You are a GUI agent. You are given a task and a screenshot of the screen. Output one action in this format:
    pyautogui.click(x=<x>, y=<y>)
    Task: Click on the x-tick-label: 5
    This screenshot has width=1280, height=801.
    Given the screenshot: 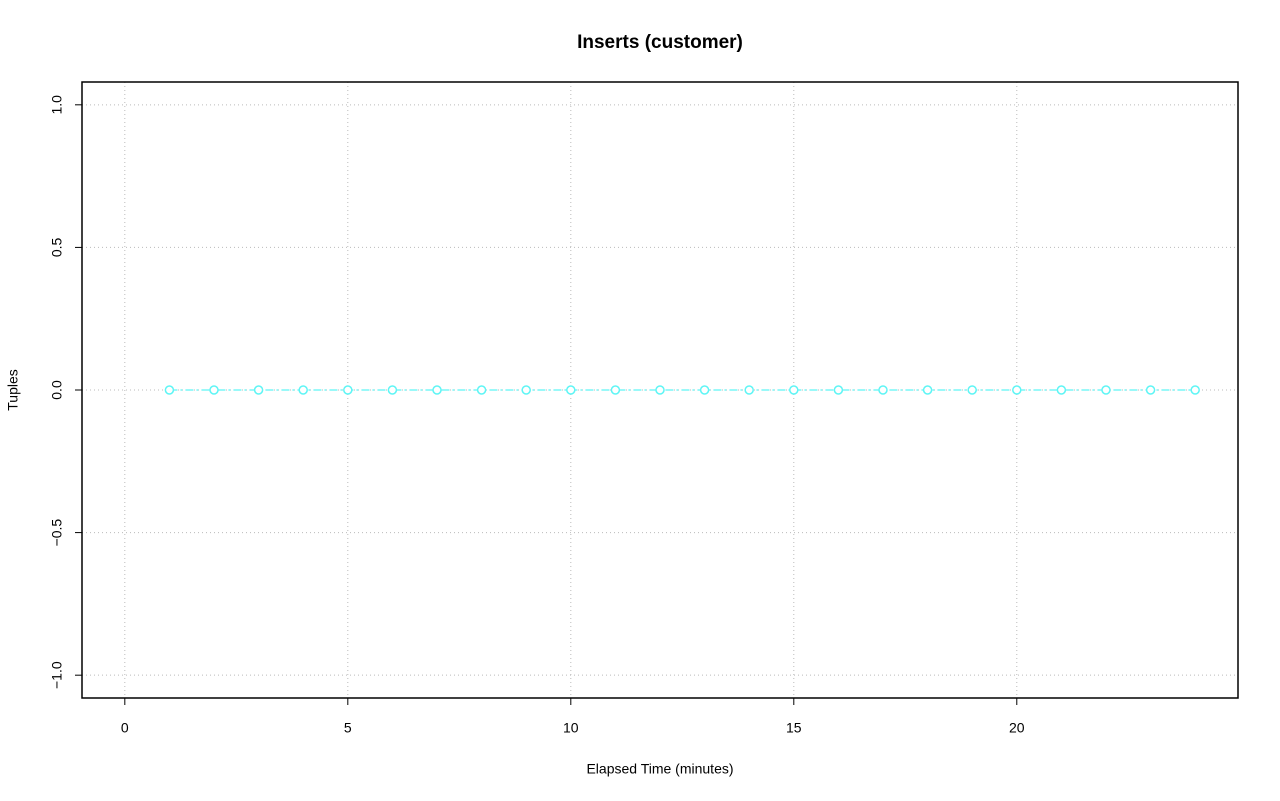 What is the action you would take?
    pyautogui.click(x=348, y=728)
    